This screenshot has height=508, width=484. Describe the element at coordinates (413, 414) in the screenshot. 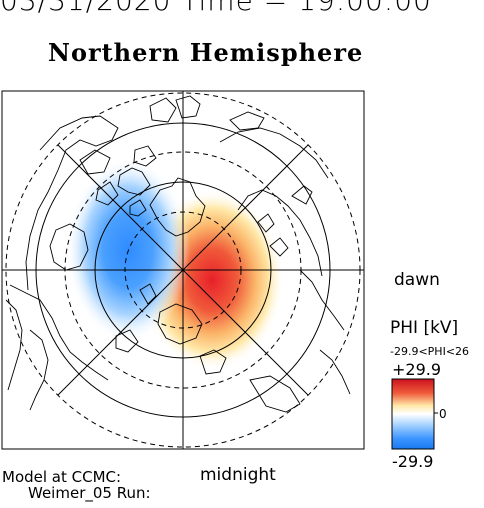

I see `colorbar` at that location.